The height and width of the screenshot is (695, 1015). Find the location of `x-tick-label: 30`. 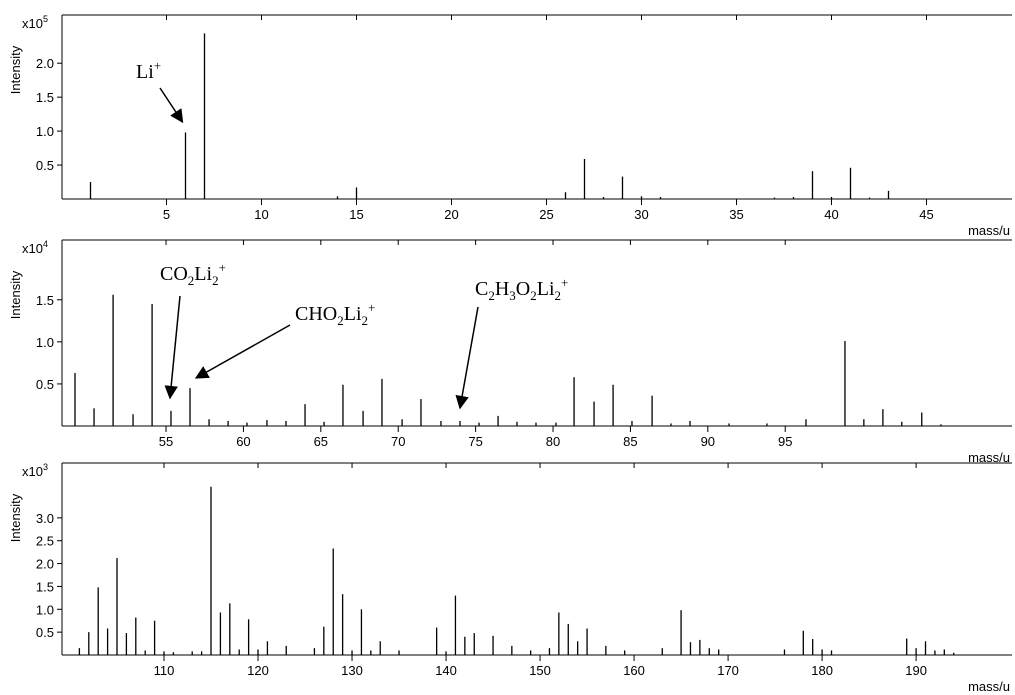

x-tick-label: 30 is located at coordinates (641, 214).